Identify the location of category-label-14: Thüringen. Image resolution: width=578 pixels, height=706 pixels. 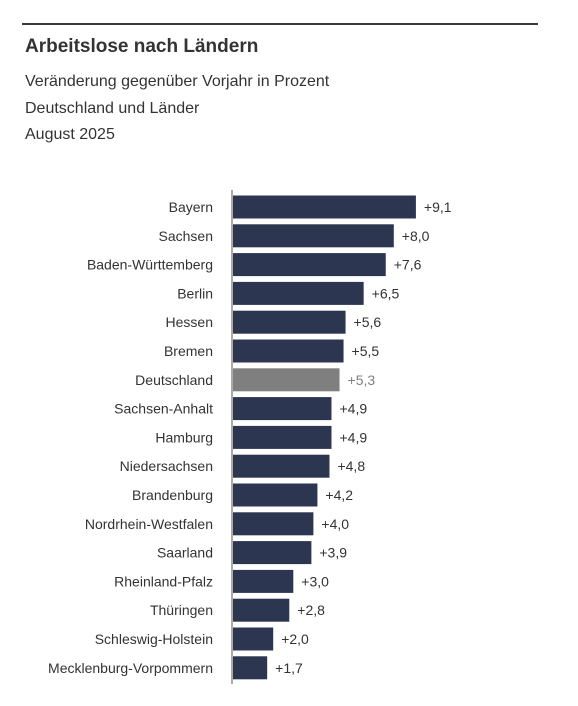
(181, 610).